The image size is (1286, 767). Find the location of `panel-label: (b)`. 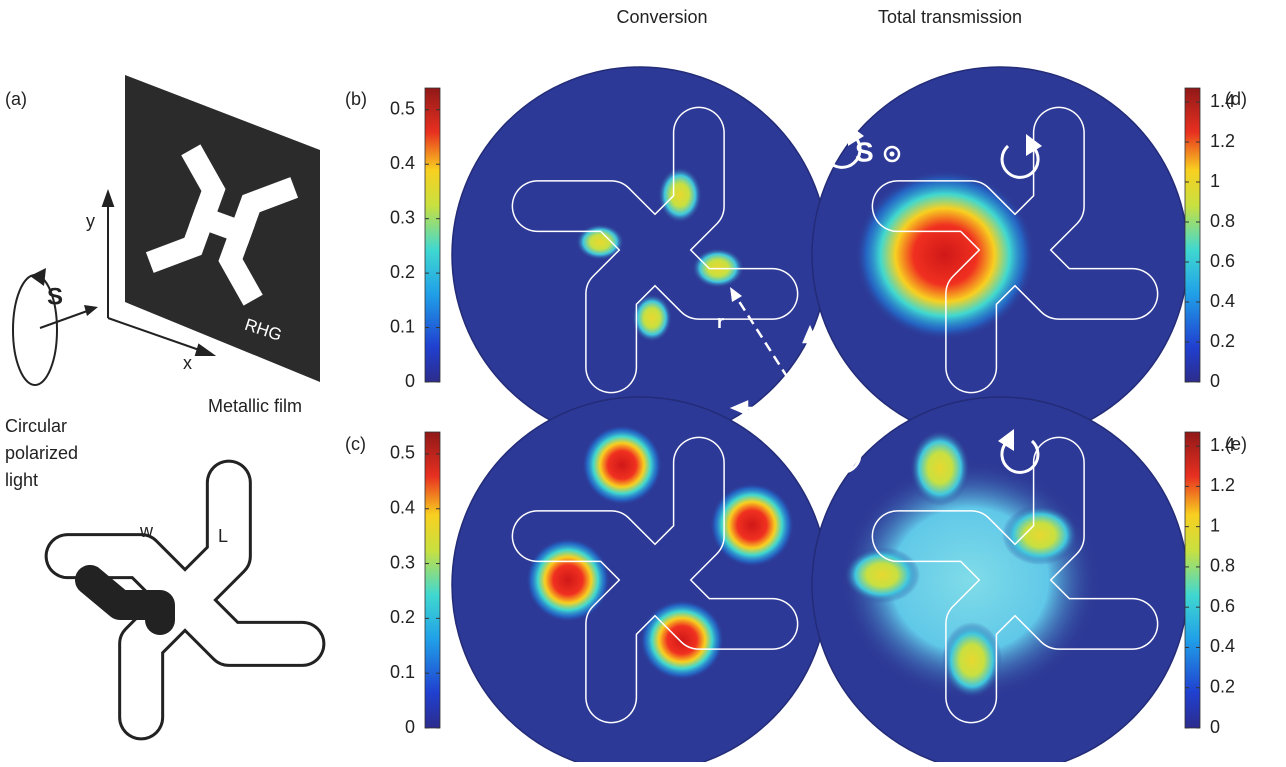

panel-label: (b) is located at coordinates (356, 99).